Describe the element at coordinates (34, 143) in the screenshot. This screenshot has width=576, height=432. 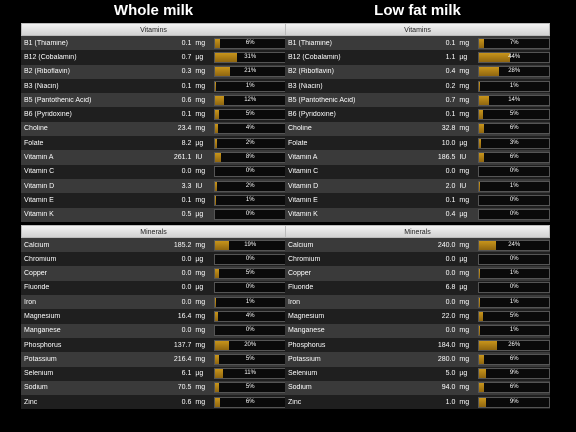
I see `nutrient-name: Folate` at that location.